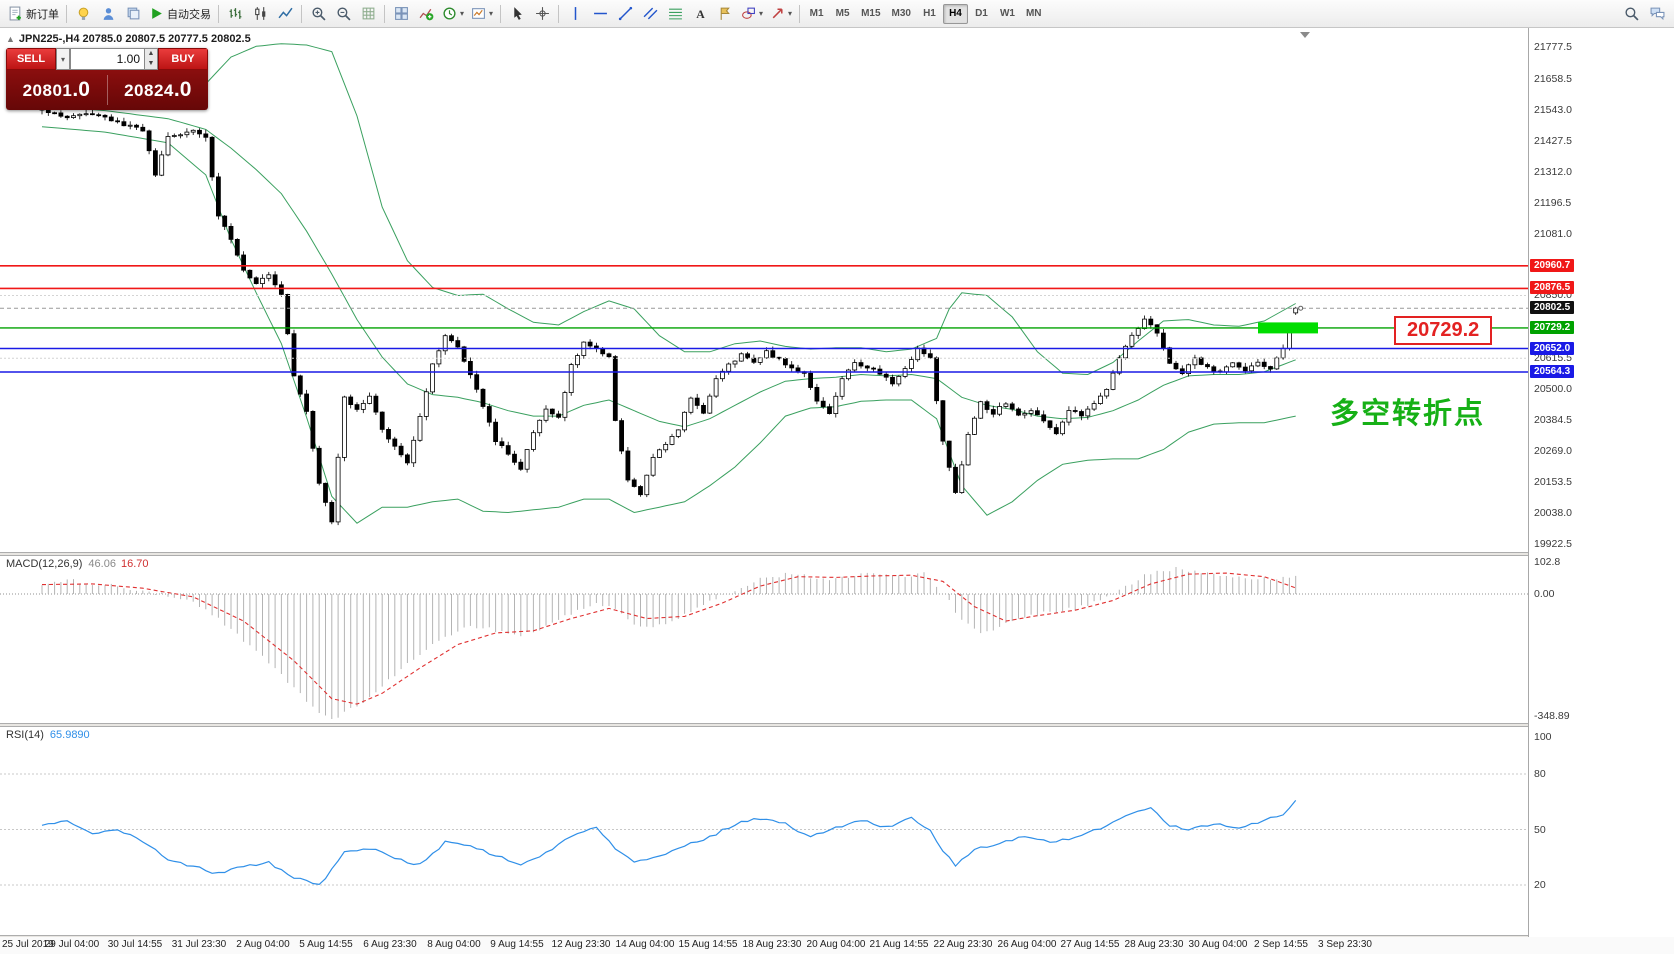  What do you see at coordinates (56, 90) in the screenshot?
I see `sell-price: 20801 .0` at bounding box center [56, 90].